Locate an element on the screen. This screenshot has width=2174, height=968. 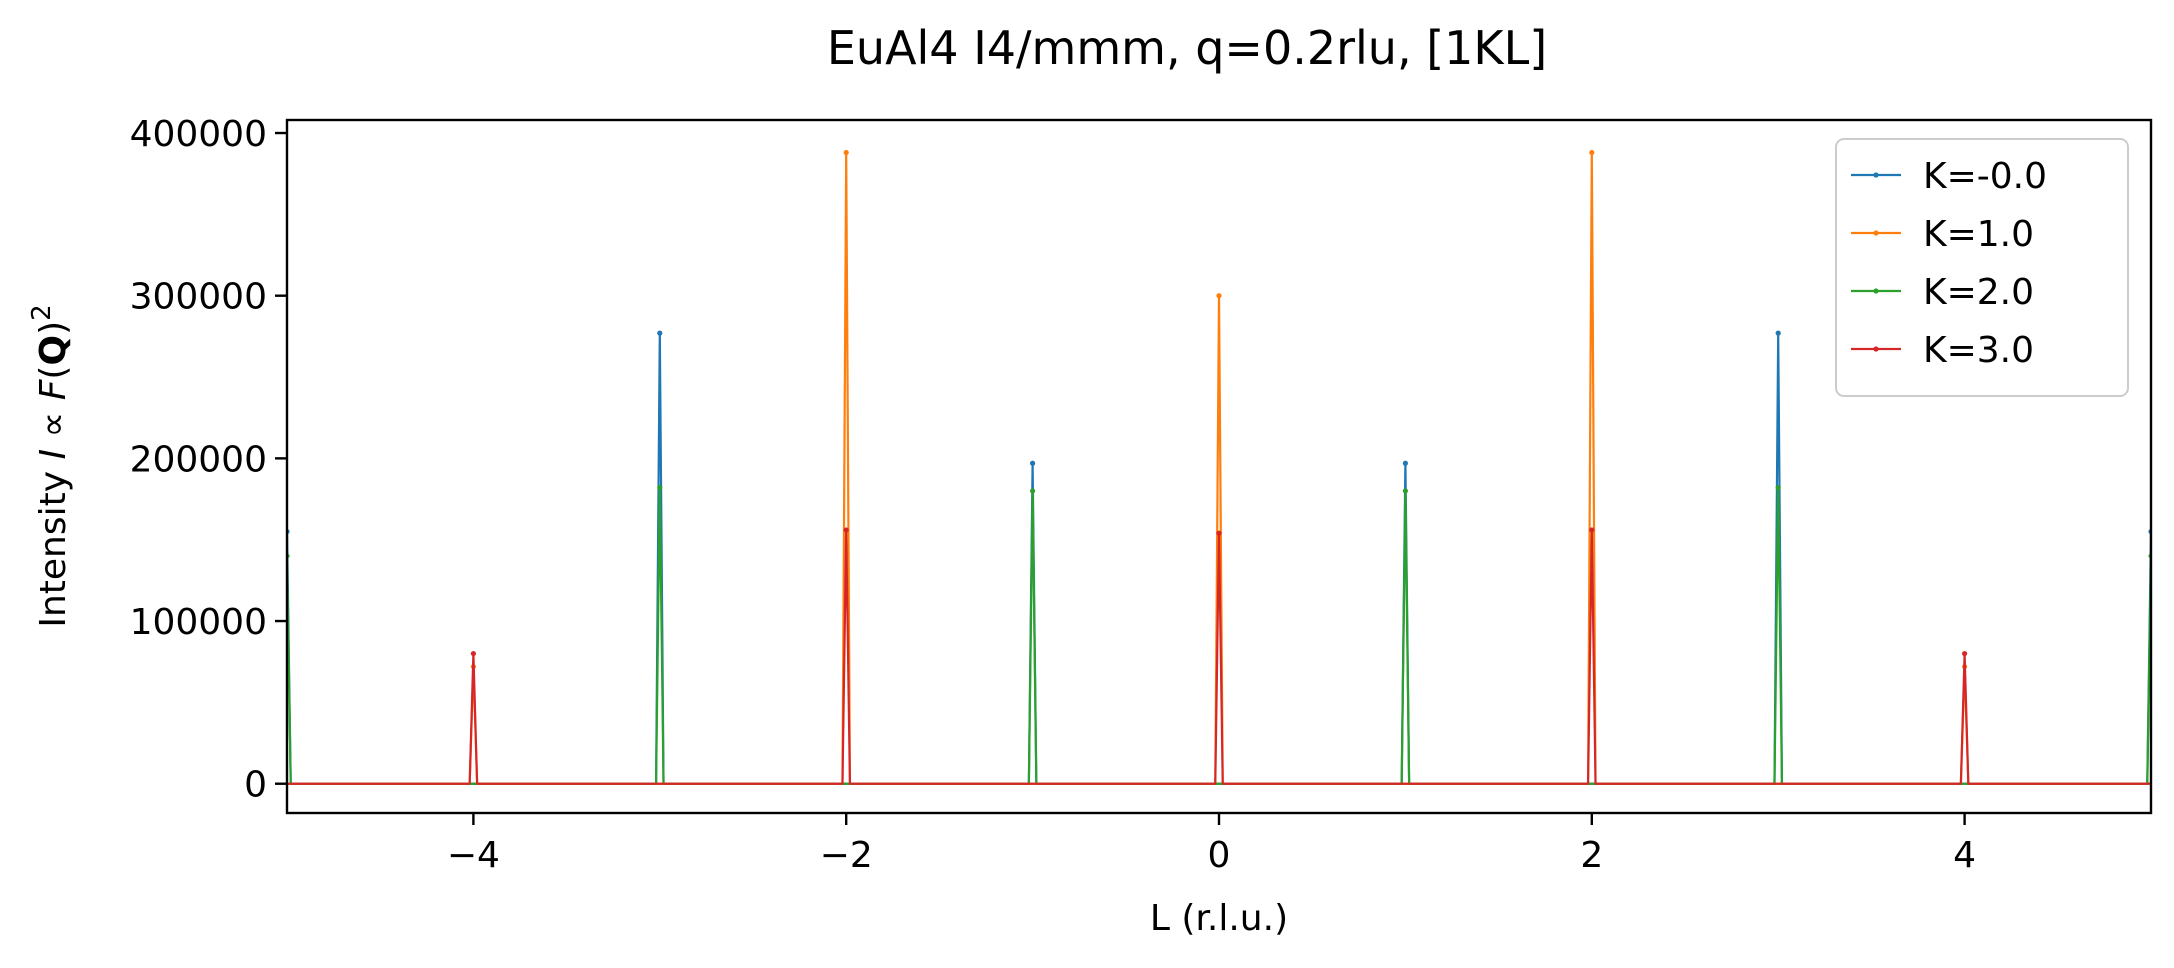
chart-title: EuAl4 I4/mmm, q=0.2rlu, [1KL] is located at coordinates (1187, 48).